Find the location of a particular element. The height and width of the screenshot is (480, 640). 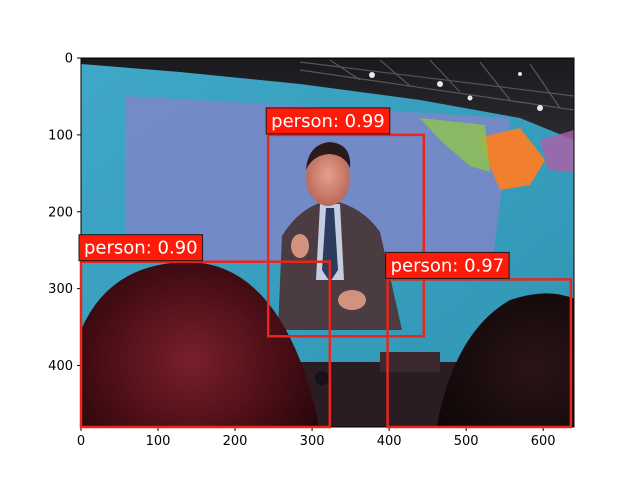

y-axis: 0 100 200 300 400 is located at coordinates (64, 213).